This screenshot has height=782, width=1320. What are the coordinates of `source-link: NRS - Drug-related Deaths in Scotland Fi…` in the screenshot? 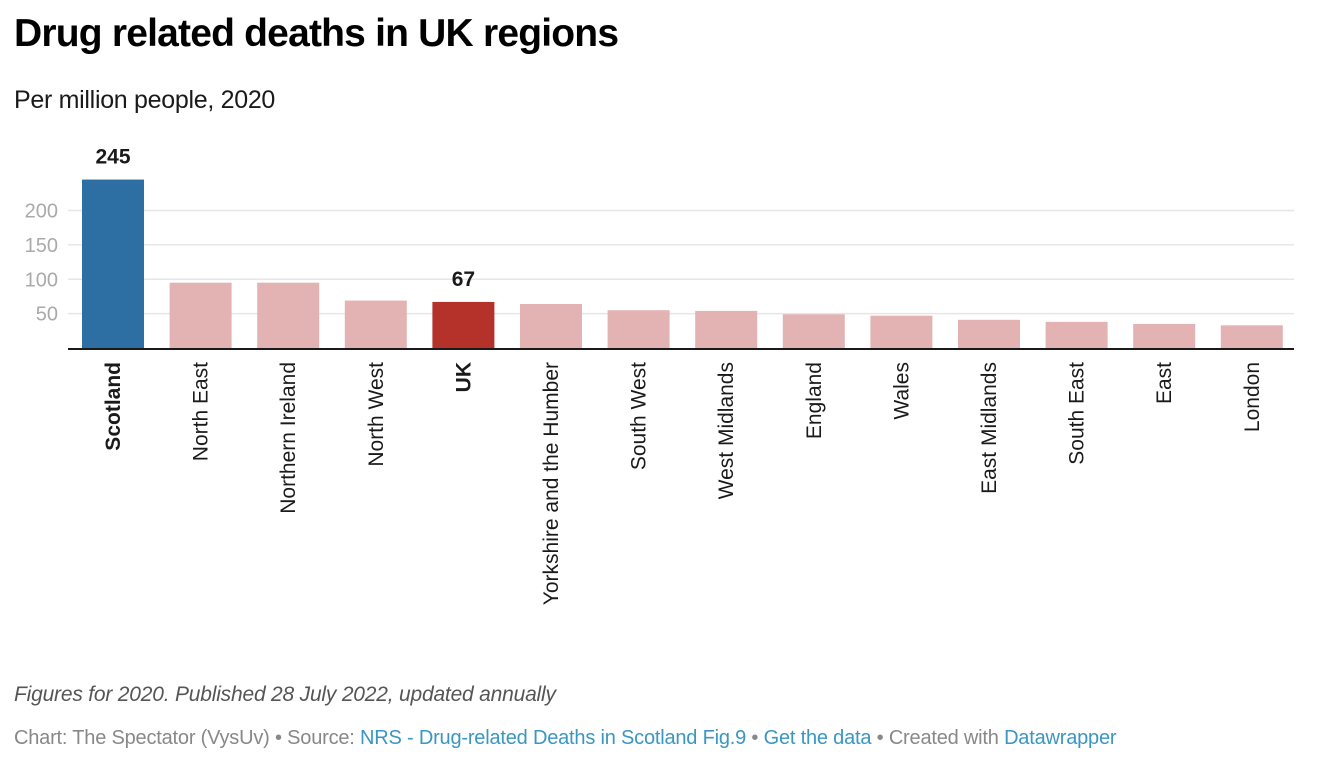 It's located at (553, 738).